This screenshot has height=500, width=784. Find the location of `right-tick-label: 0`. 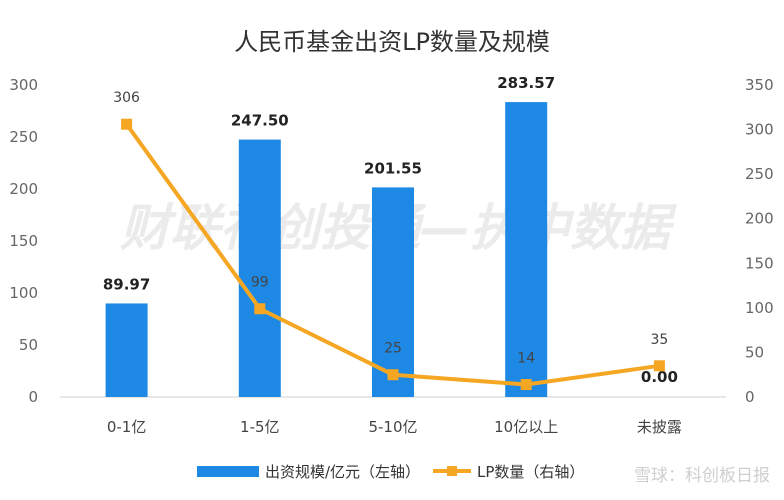

right-tick-label: 0 is located at coordinates (750, 397).